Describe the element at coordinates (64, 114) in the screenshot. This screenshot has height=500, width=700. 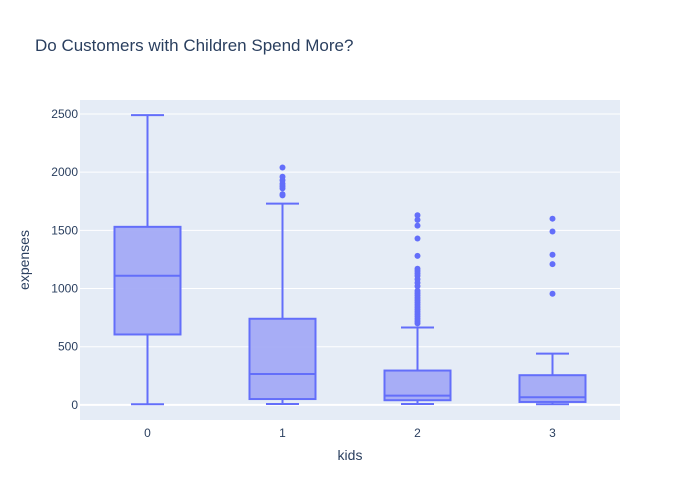
I see `y-tick-label: 2500` at that location.